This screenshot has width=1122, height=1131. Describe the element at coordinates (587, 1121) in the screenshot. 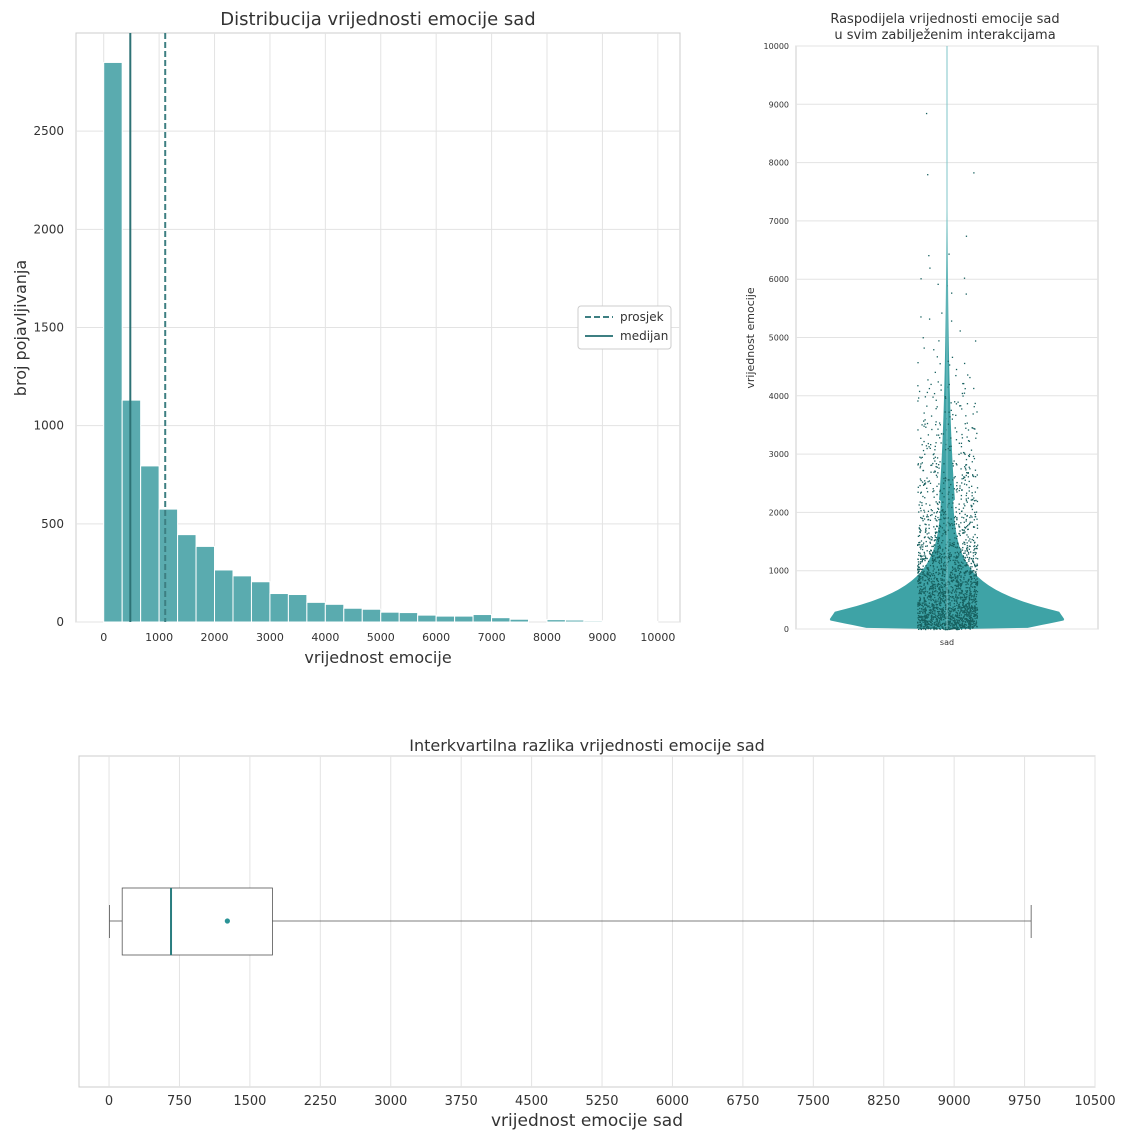

I see `box-x-label: vrijednost emocije sad` at that location.